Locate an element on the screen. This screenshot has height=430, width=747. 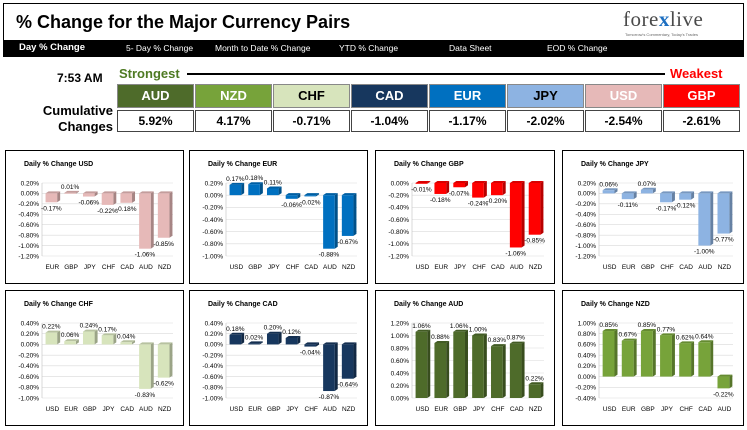
data-label: -0.83% is located at coordinates (145, 395).